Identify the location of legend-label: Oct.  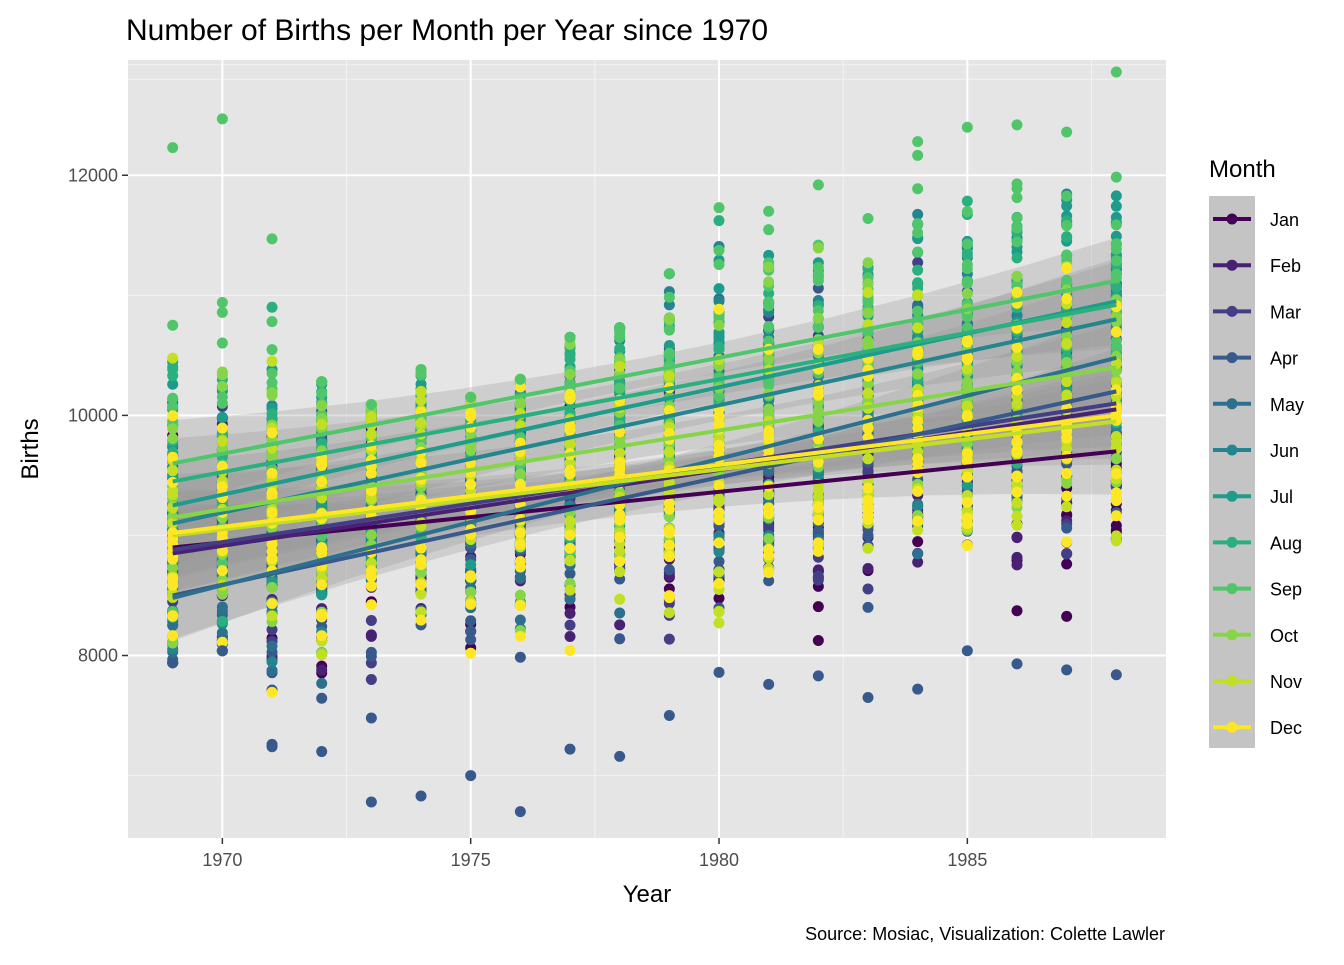
(1284, 636).